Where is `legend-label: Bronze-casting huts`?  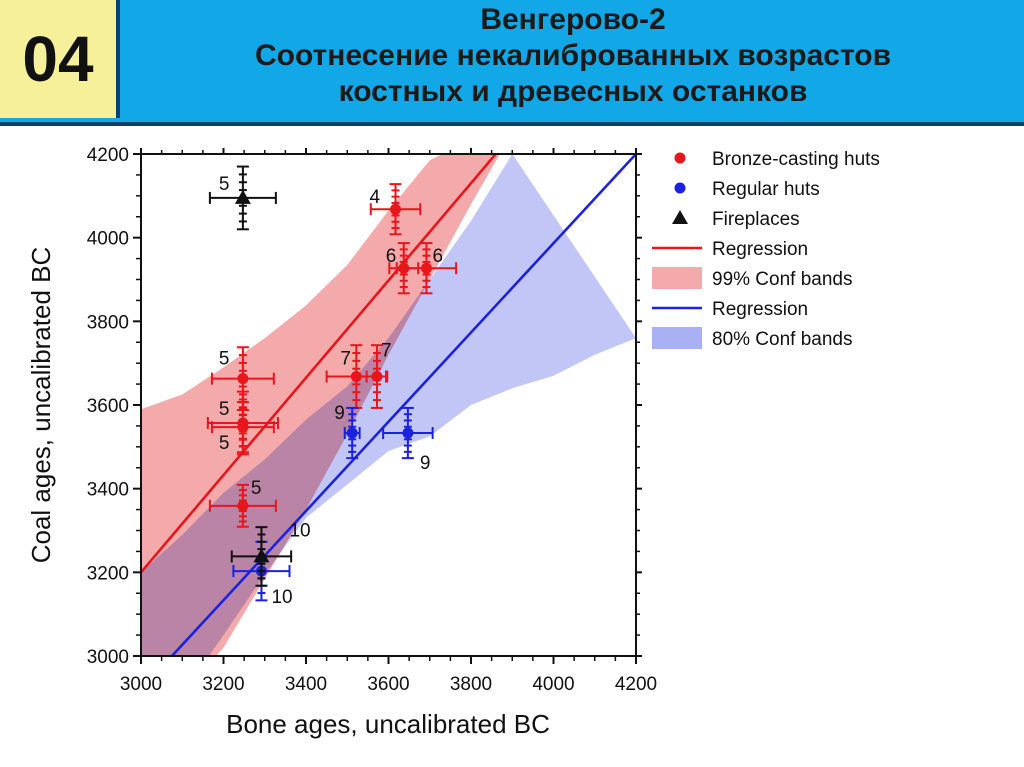 legend-label: Bronze-casting huts is located at coordinates (796, 159).